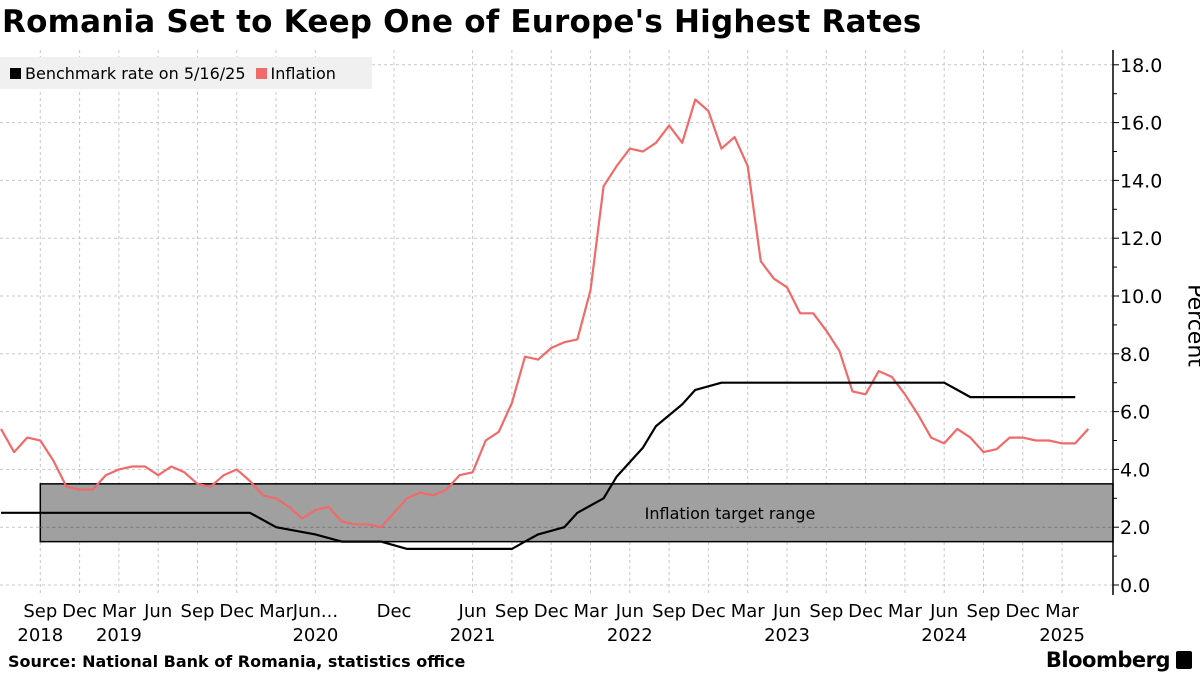  Describe the element at coordinates (303, 73) in the screenshot. I see `legend-label: Inflation` at that location.